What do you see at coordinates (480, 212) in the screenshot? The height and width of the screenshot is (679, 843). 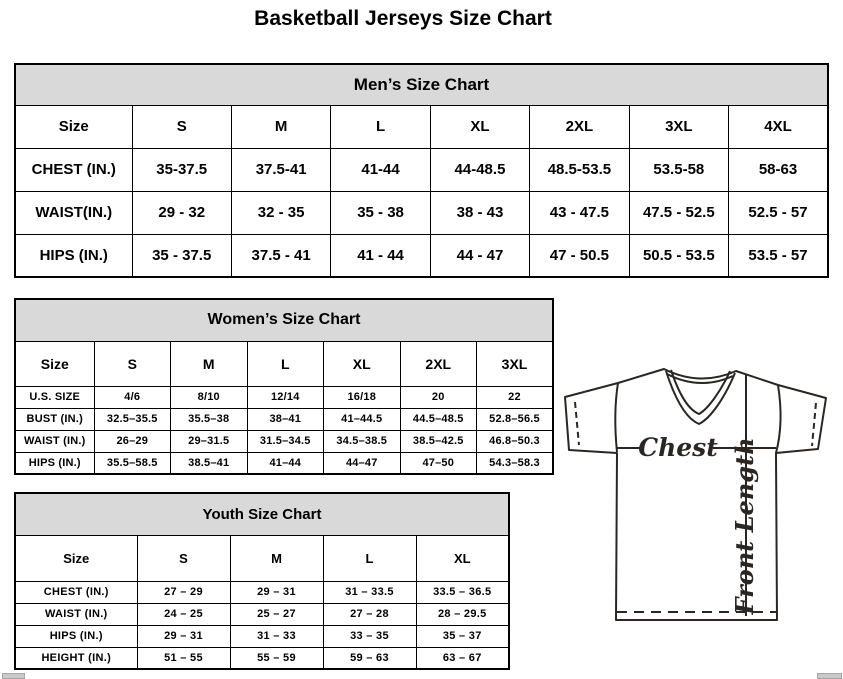 I see `measurement-value-cell: 38 - 43` at bounding box center [480, 212].